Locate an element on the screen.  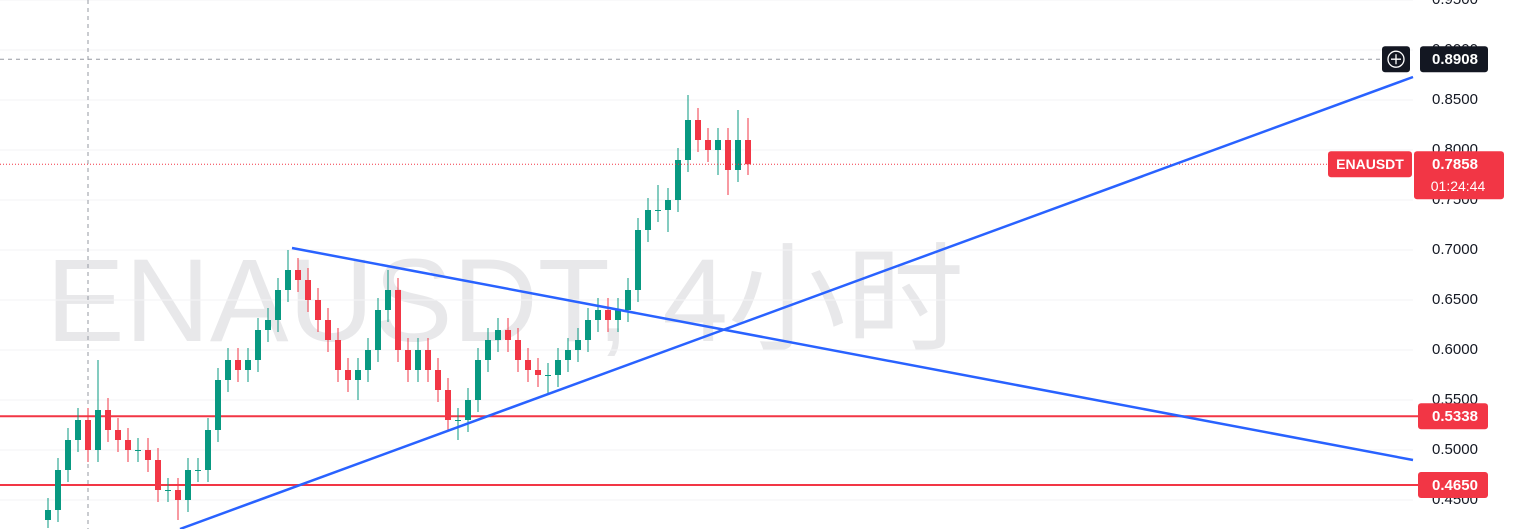
crosshair-label: 0.8908 is located at coordinates (1455, 59).